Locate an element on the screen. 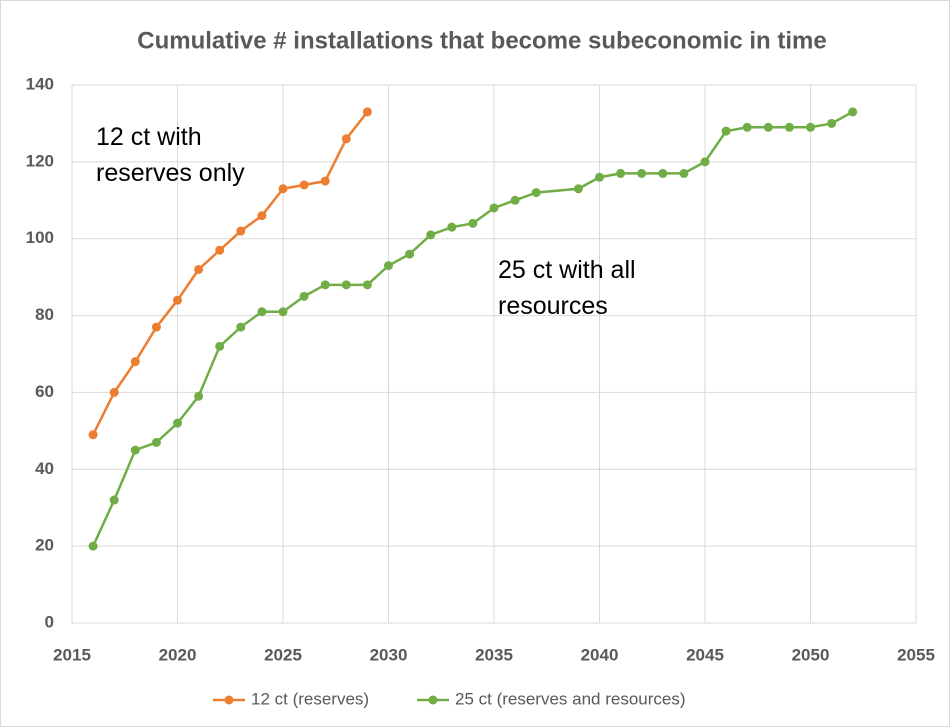 This screenshot has width=951, height=728. annotation: resources is located at coordinates (553, 306).